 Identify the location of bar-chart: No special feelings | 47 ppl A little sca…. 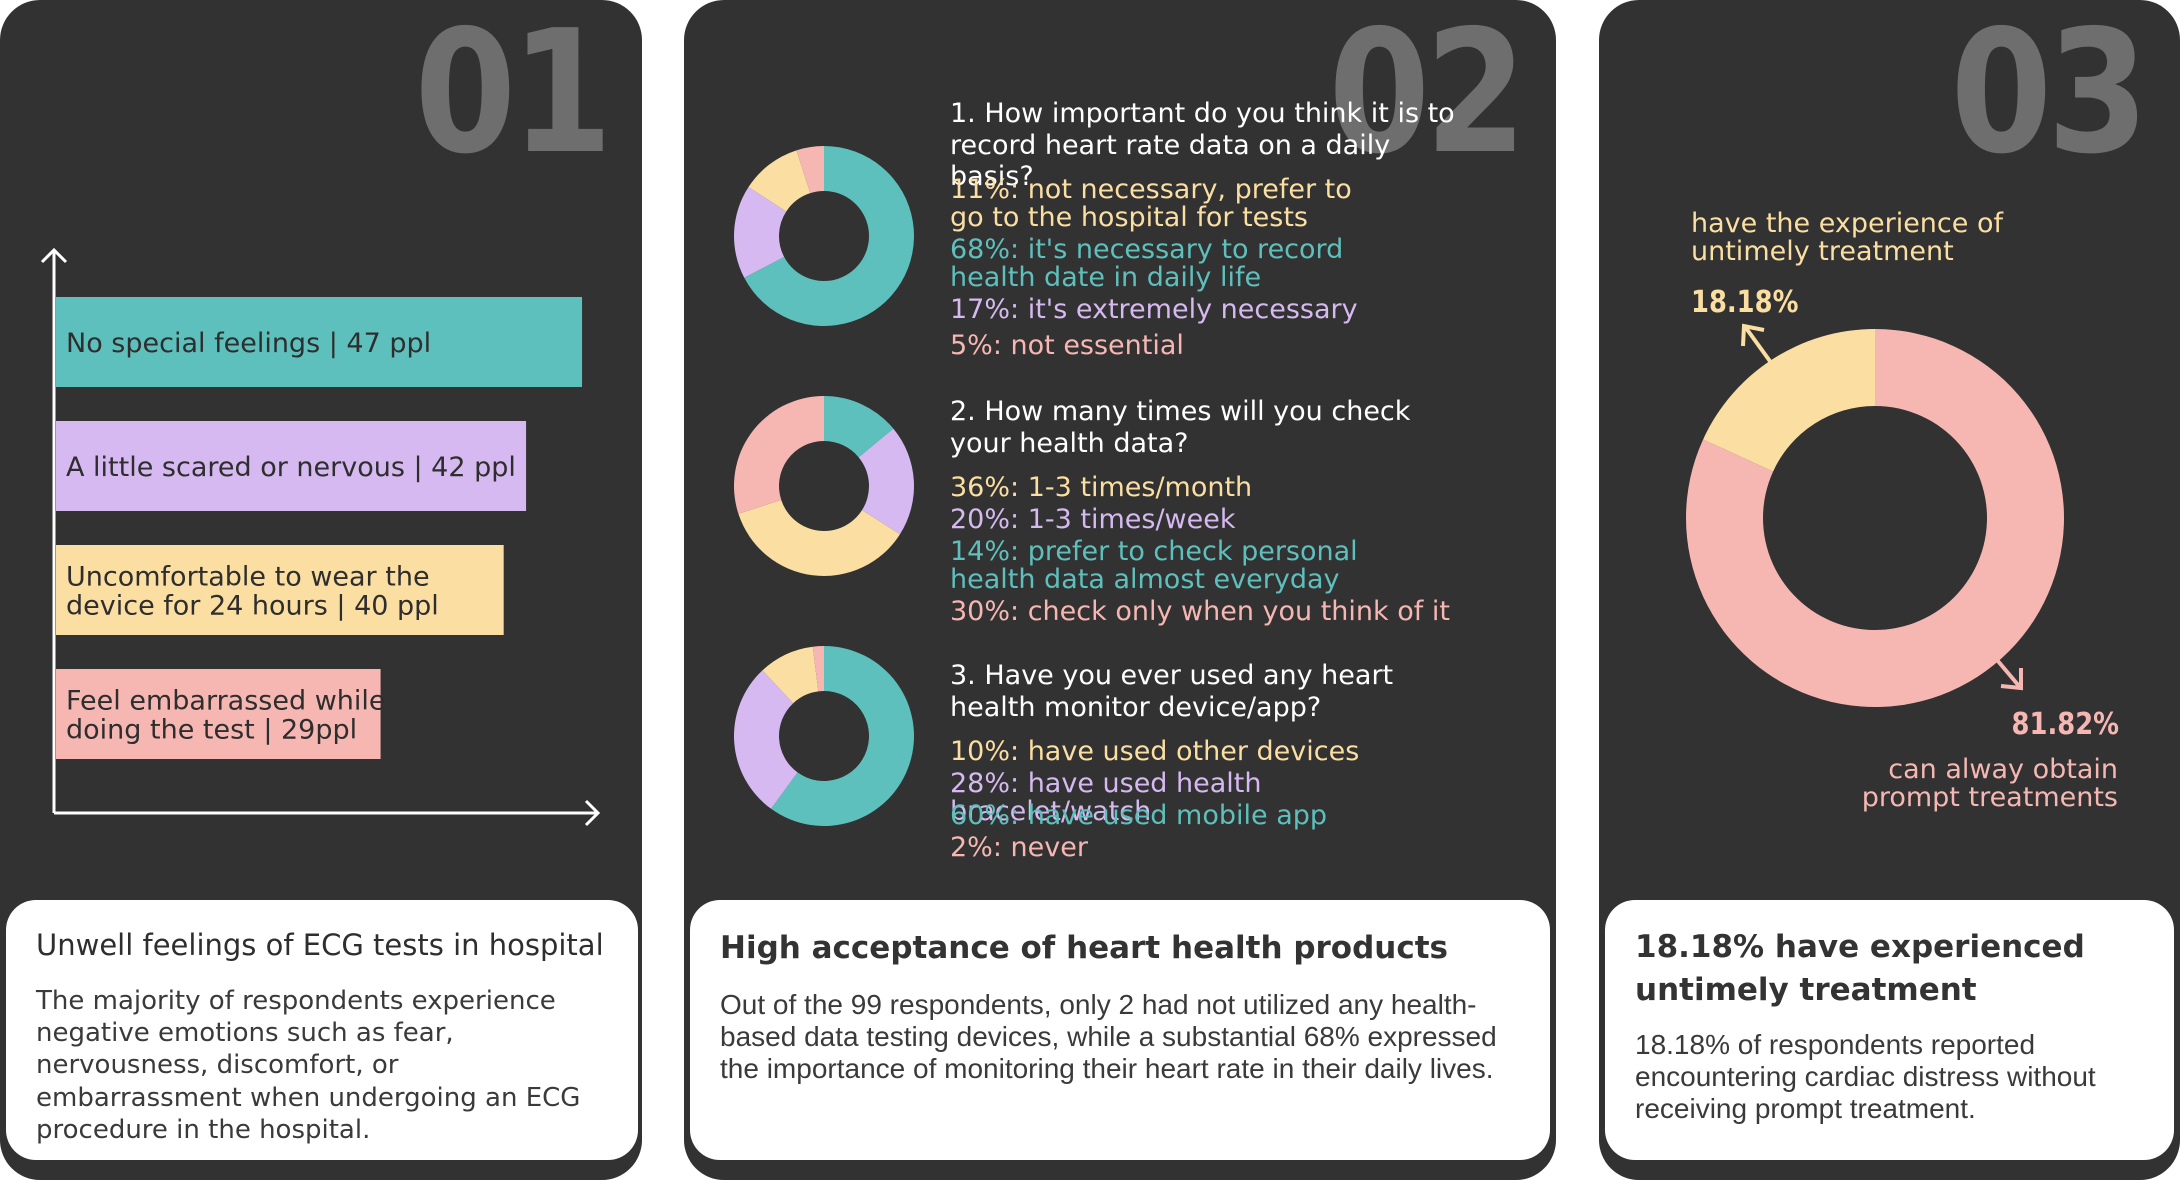
(320, 537).